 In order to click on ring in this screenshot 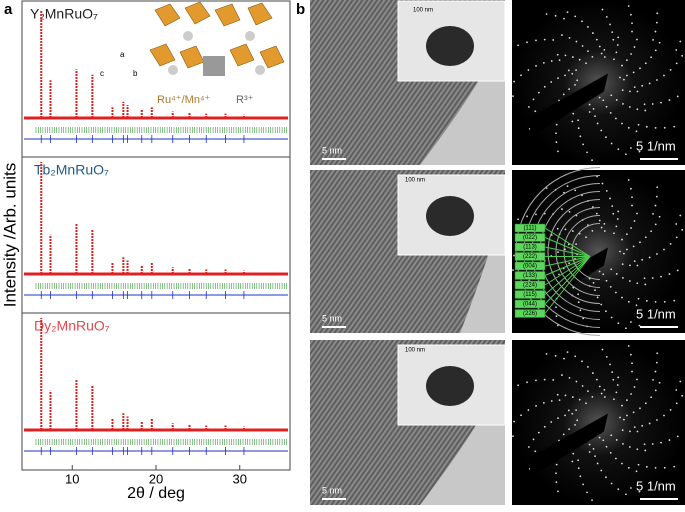, I will do `click(562, 251)`.